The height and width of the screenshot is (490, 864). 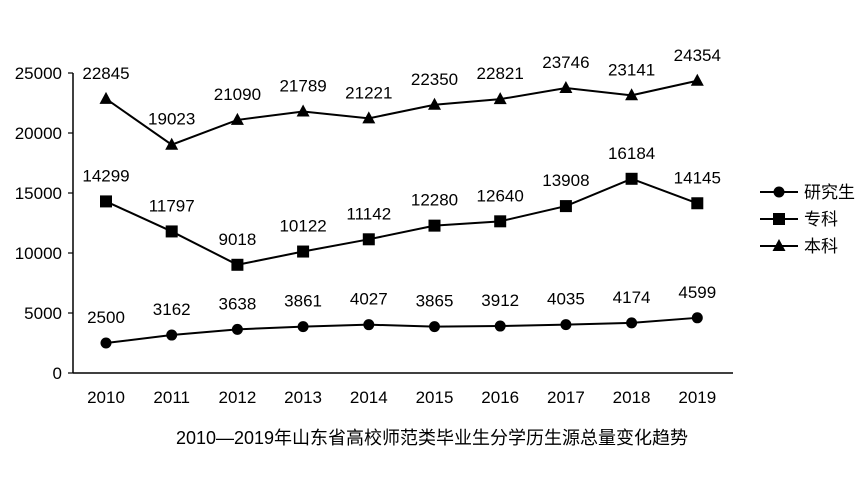 What do you see at coordinates (38, 133) in the screenshot?
I see `y-tick-label: 20000` at bounding box center [38, 133].